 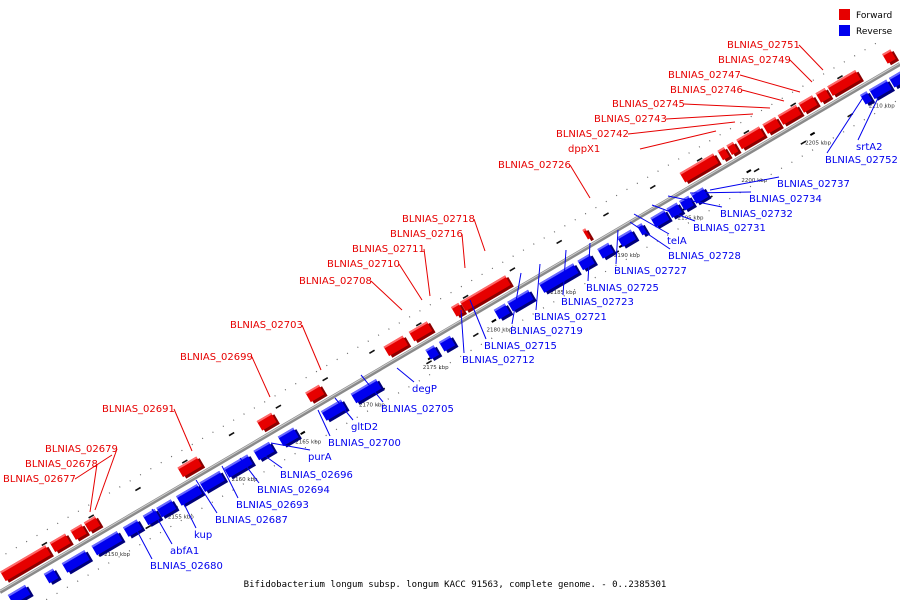 What do you see at coordinates (364, 443) in the screenshot?
I see `reverse-gene-label: BLNIAS_02700` at bounding box center [364, 443].